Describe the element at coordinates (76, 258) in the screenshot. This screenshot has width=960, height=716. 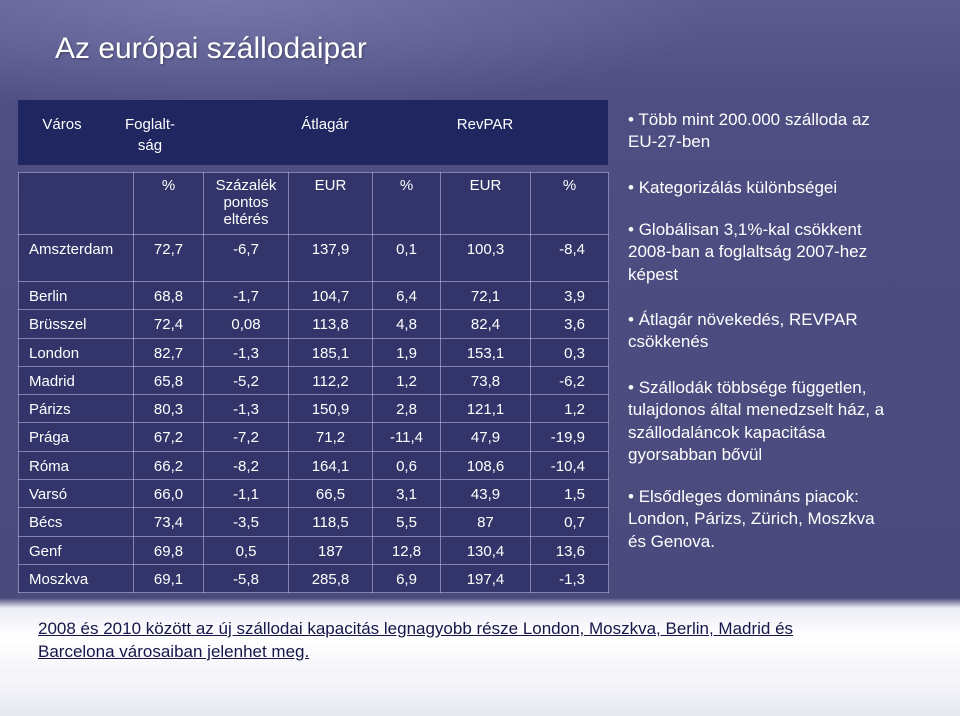
I see `city-name: Amszterdam` at that location.